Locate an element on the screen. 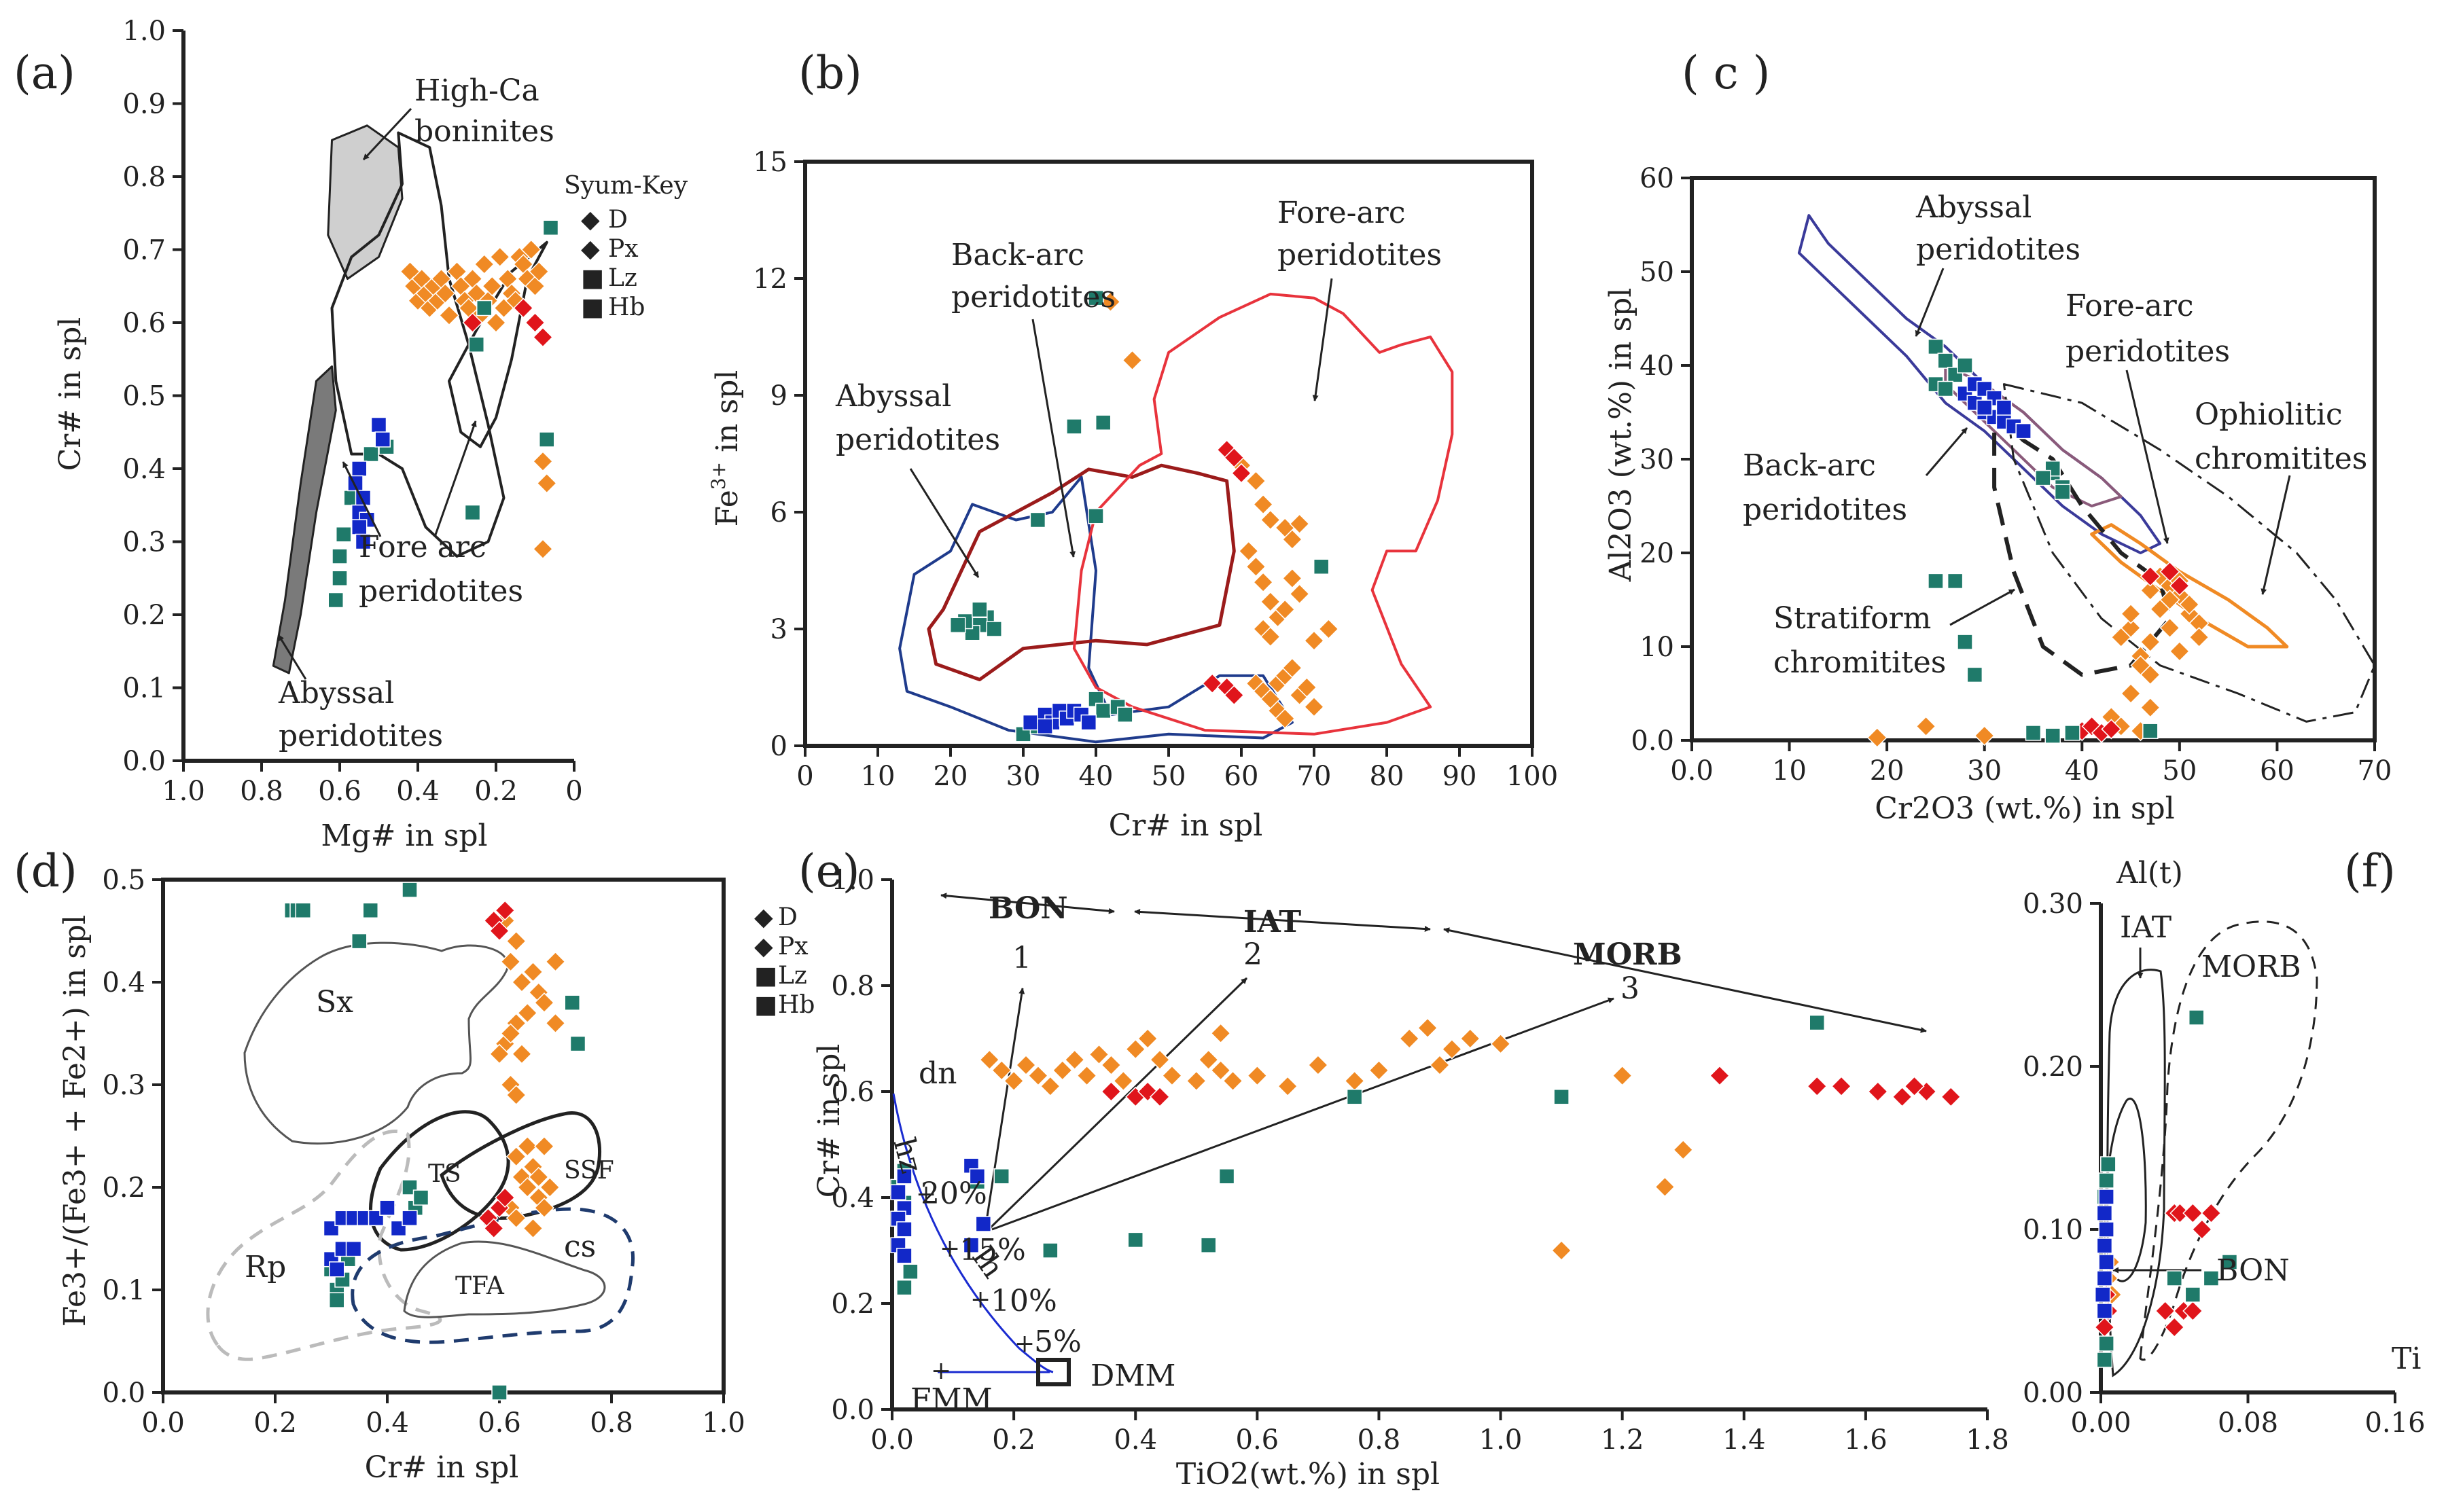  d-xtick-label: 0.8 is located at coordinates (611, 1423).